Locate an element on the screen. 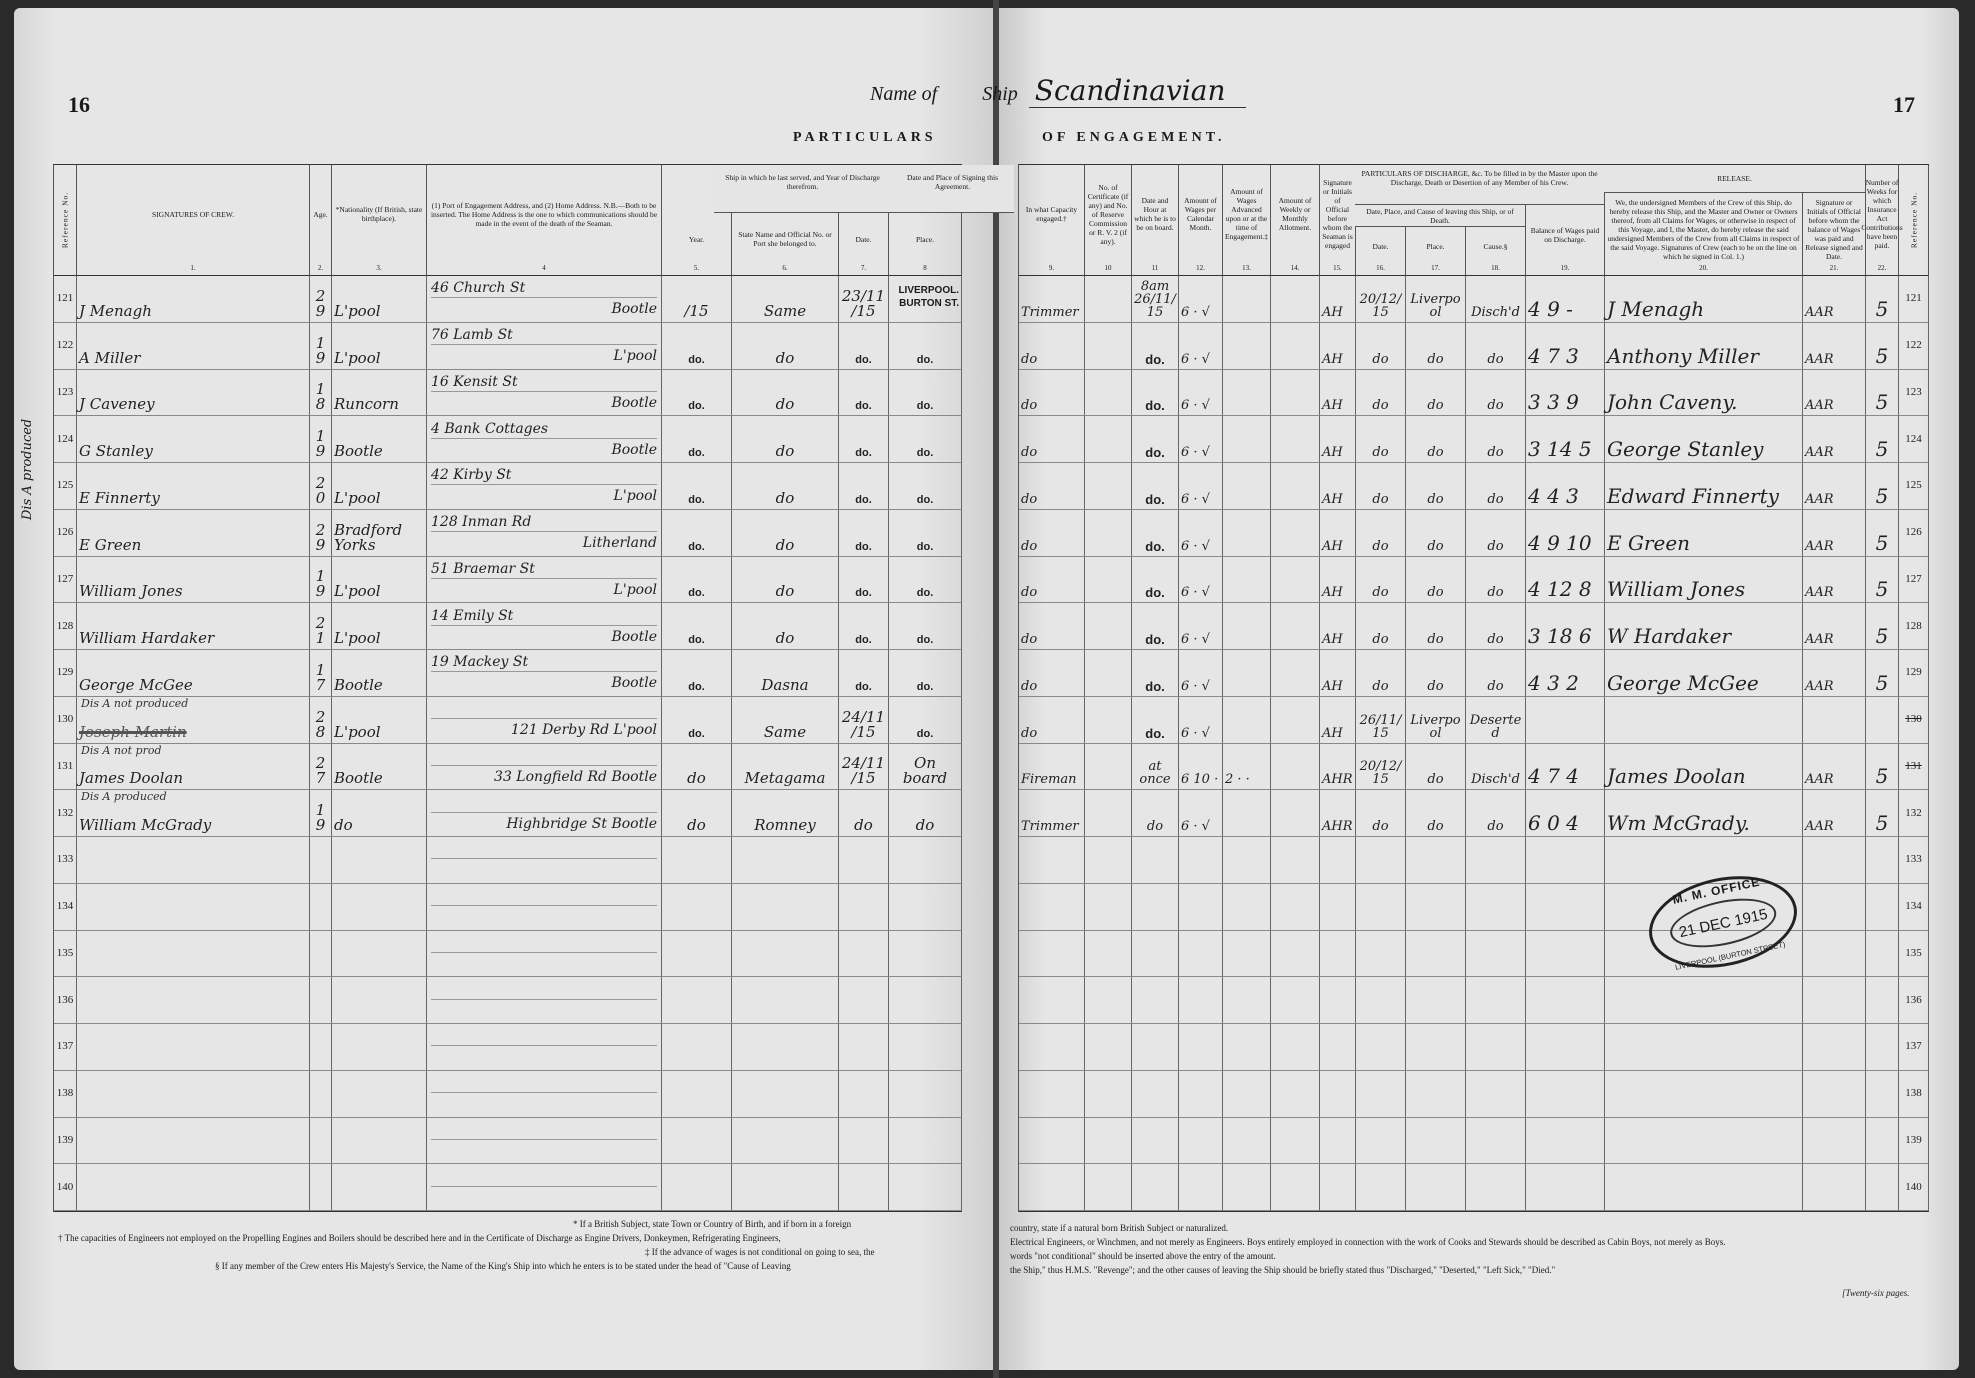 The image size is (1975, 1378). release-signature is located at coordinates (1704, 1187).